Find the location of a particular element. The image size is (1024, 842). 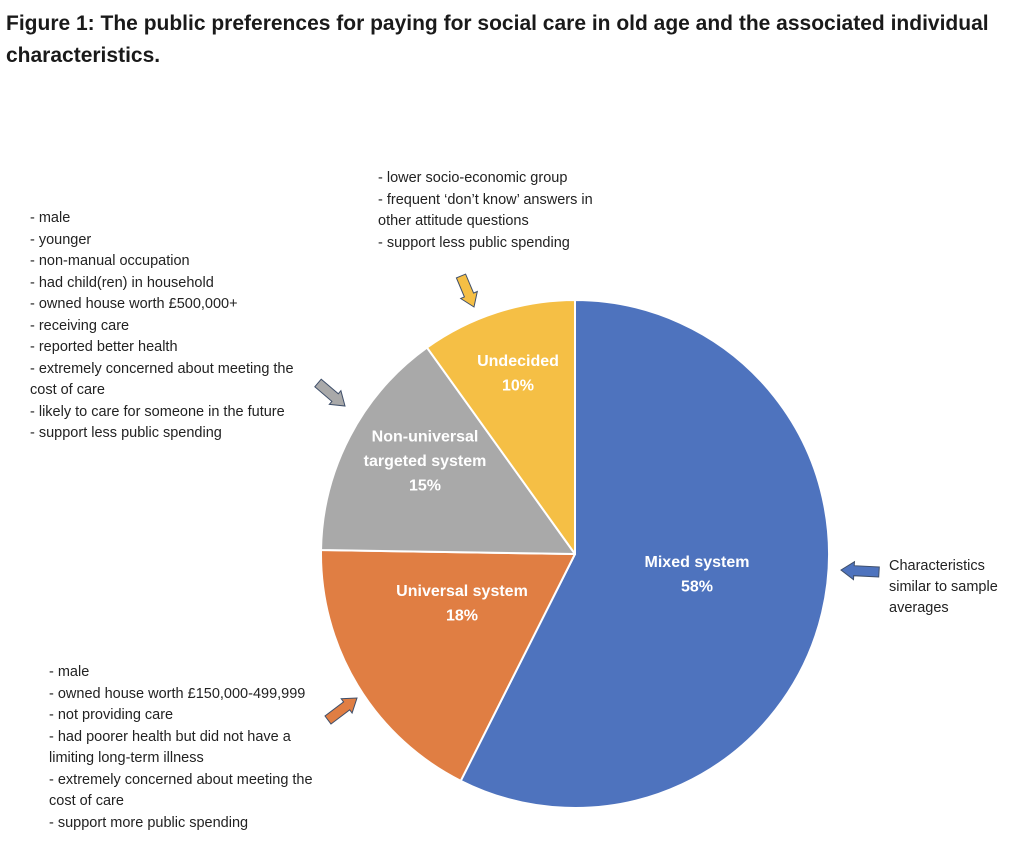

annotation-line: similar to sample is located at coordinates (943, 587).